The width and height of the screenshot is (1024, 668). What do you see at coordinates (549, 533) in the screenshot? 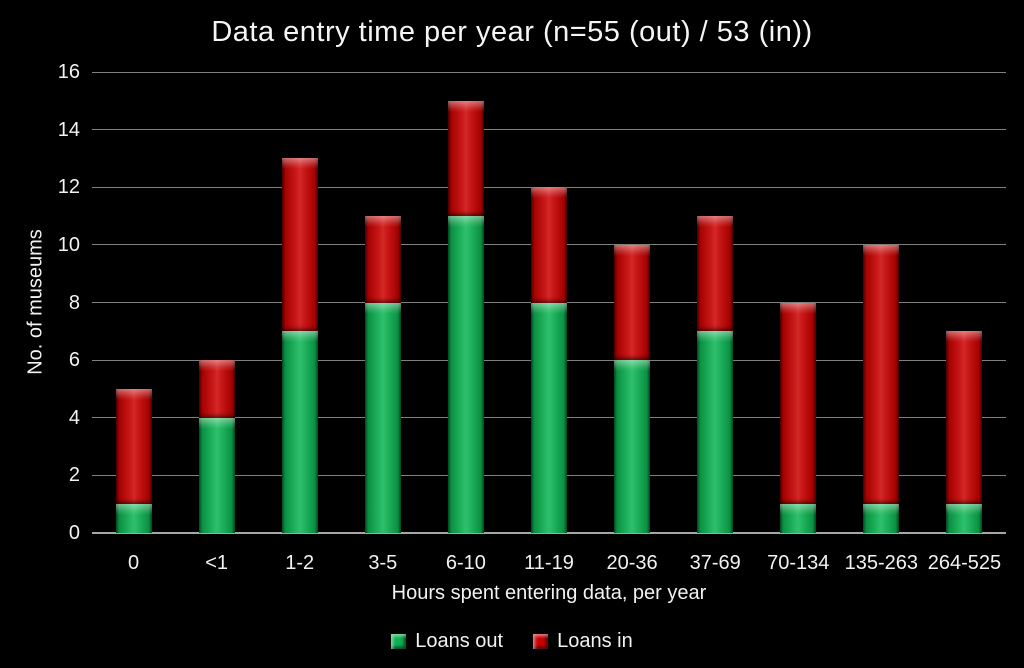
I see `x-axis-line` at bounding box center [549, 533].